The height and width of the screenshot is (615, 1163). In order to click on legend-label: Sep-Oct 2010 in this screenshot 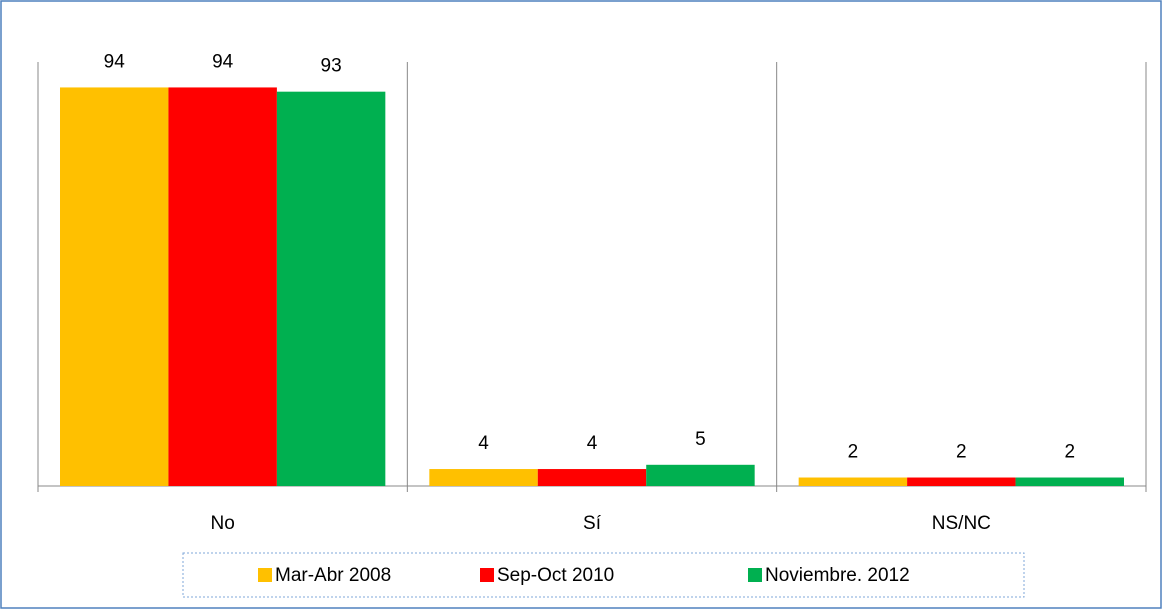, I will do `click(555, 575)`.